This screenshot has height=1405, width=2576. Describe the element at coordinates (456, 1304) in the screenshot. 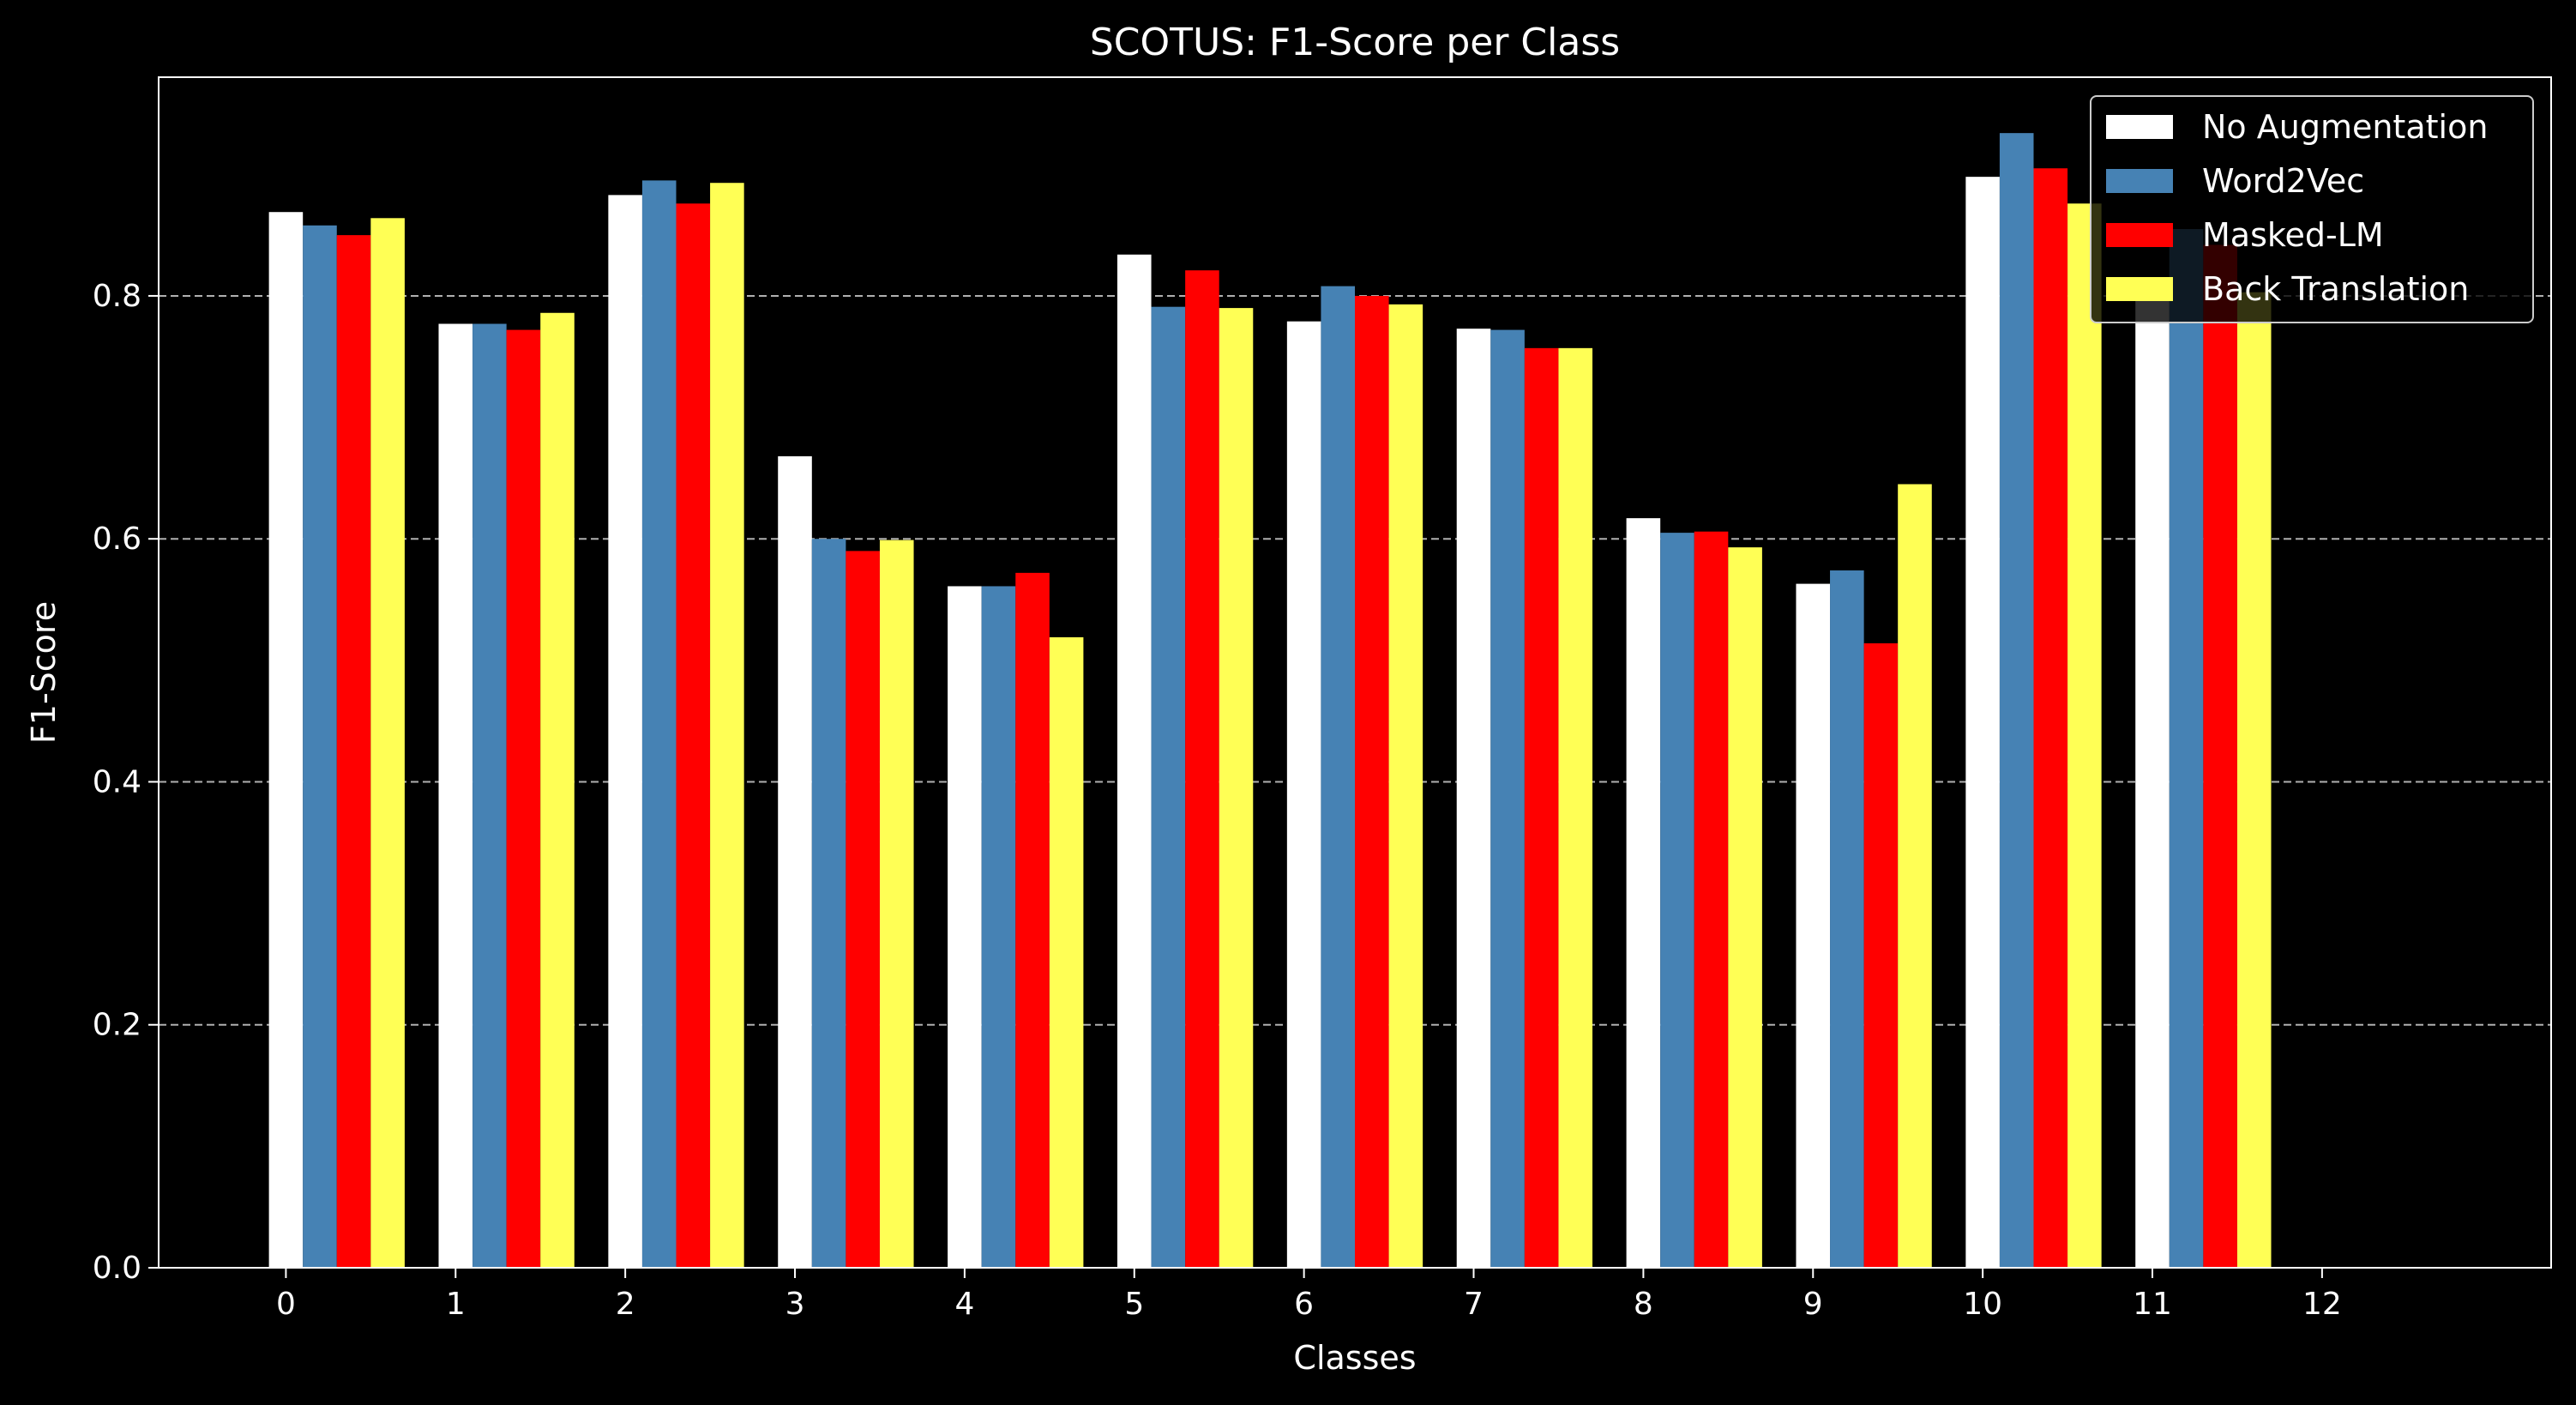

I see `x-tick-label: 1` at that location.